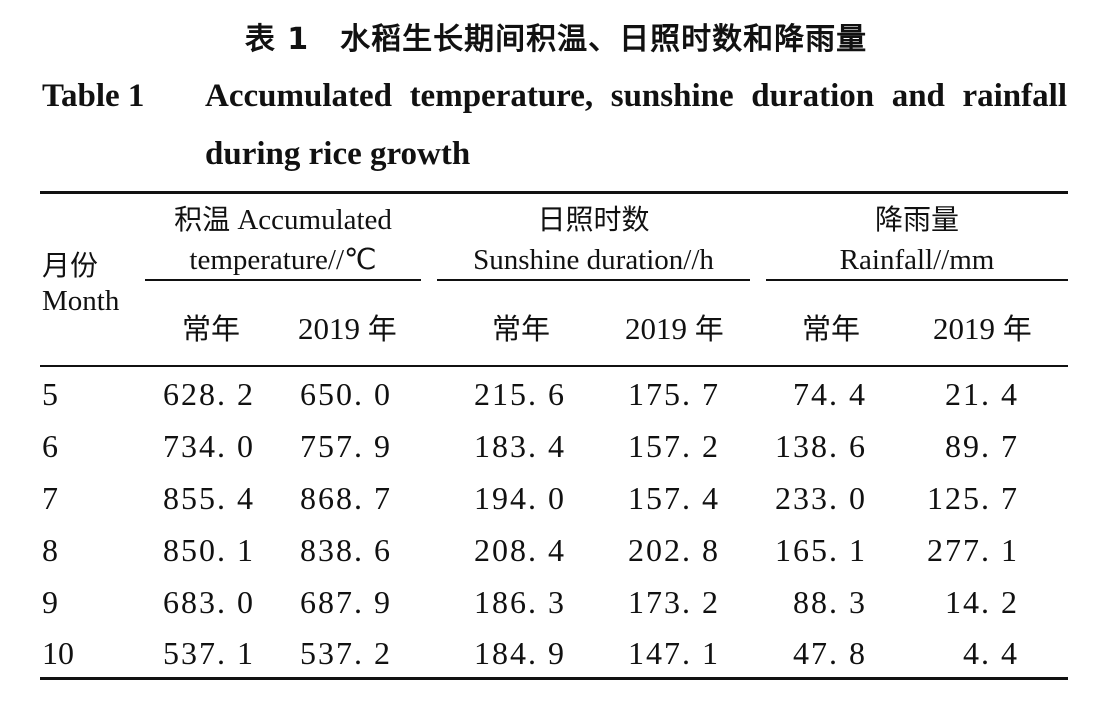  I want to click on cell-sun-2019: 175. 7, so click(674, 394).